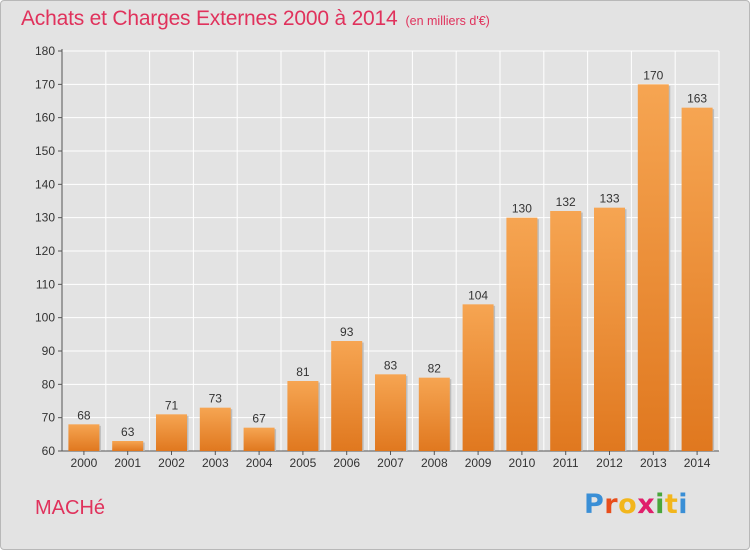  Describe the element at coordinates (303, 463) in the screenshot. I see `x-tick-label: 2005` at that location.